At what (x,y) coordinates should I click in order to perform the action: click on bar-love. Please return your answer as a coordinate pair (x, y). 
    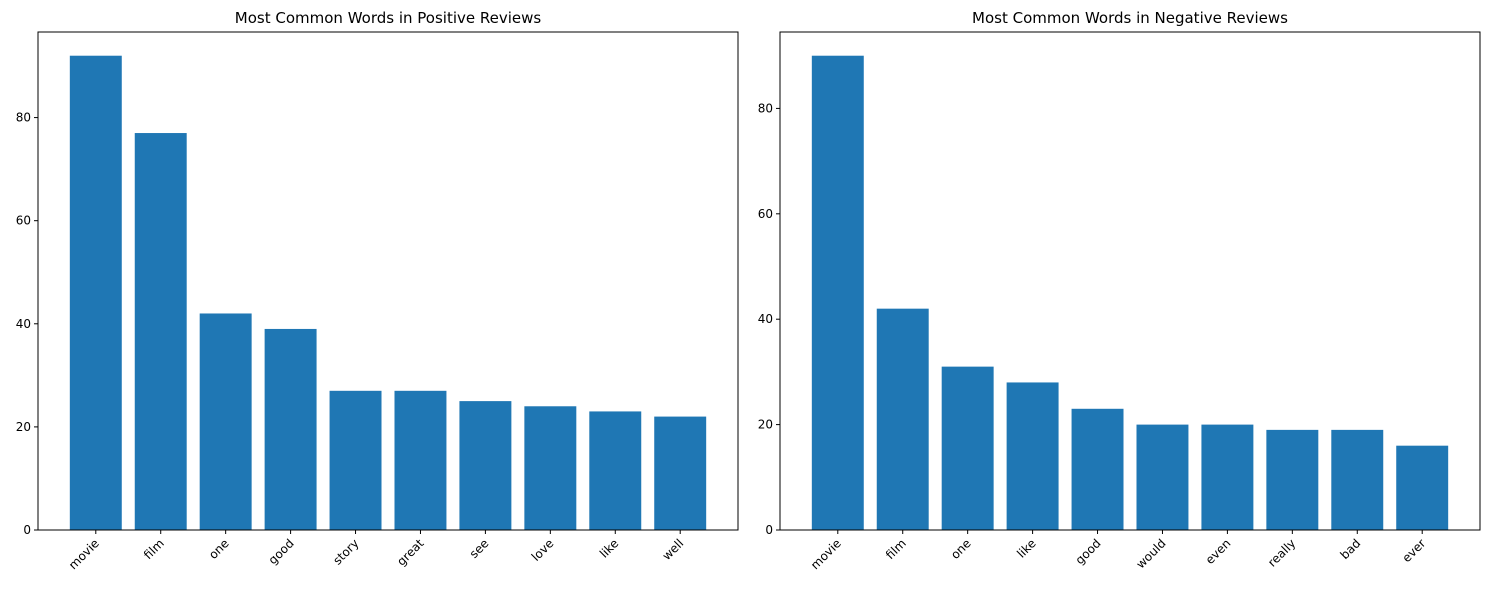
    Looking at the image, I should click on (550, 468).